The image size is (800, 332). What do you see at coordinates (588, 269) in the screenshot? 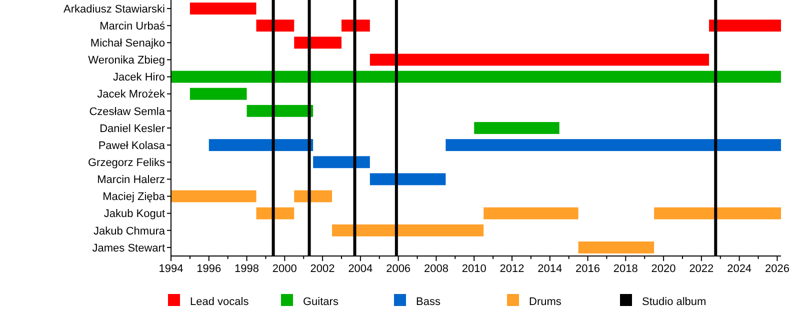
I see `x-tick-label: 2016` at bounding box center [588, 269].